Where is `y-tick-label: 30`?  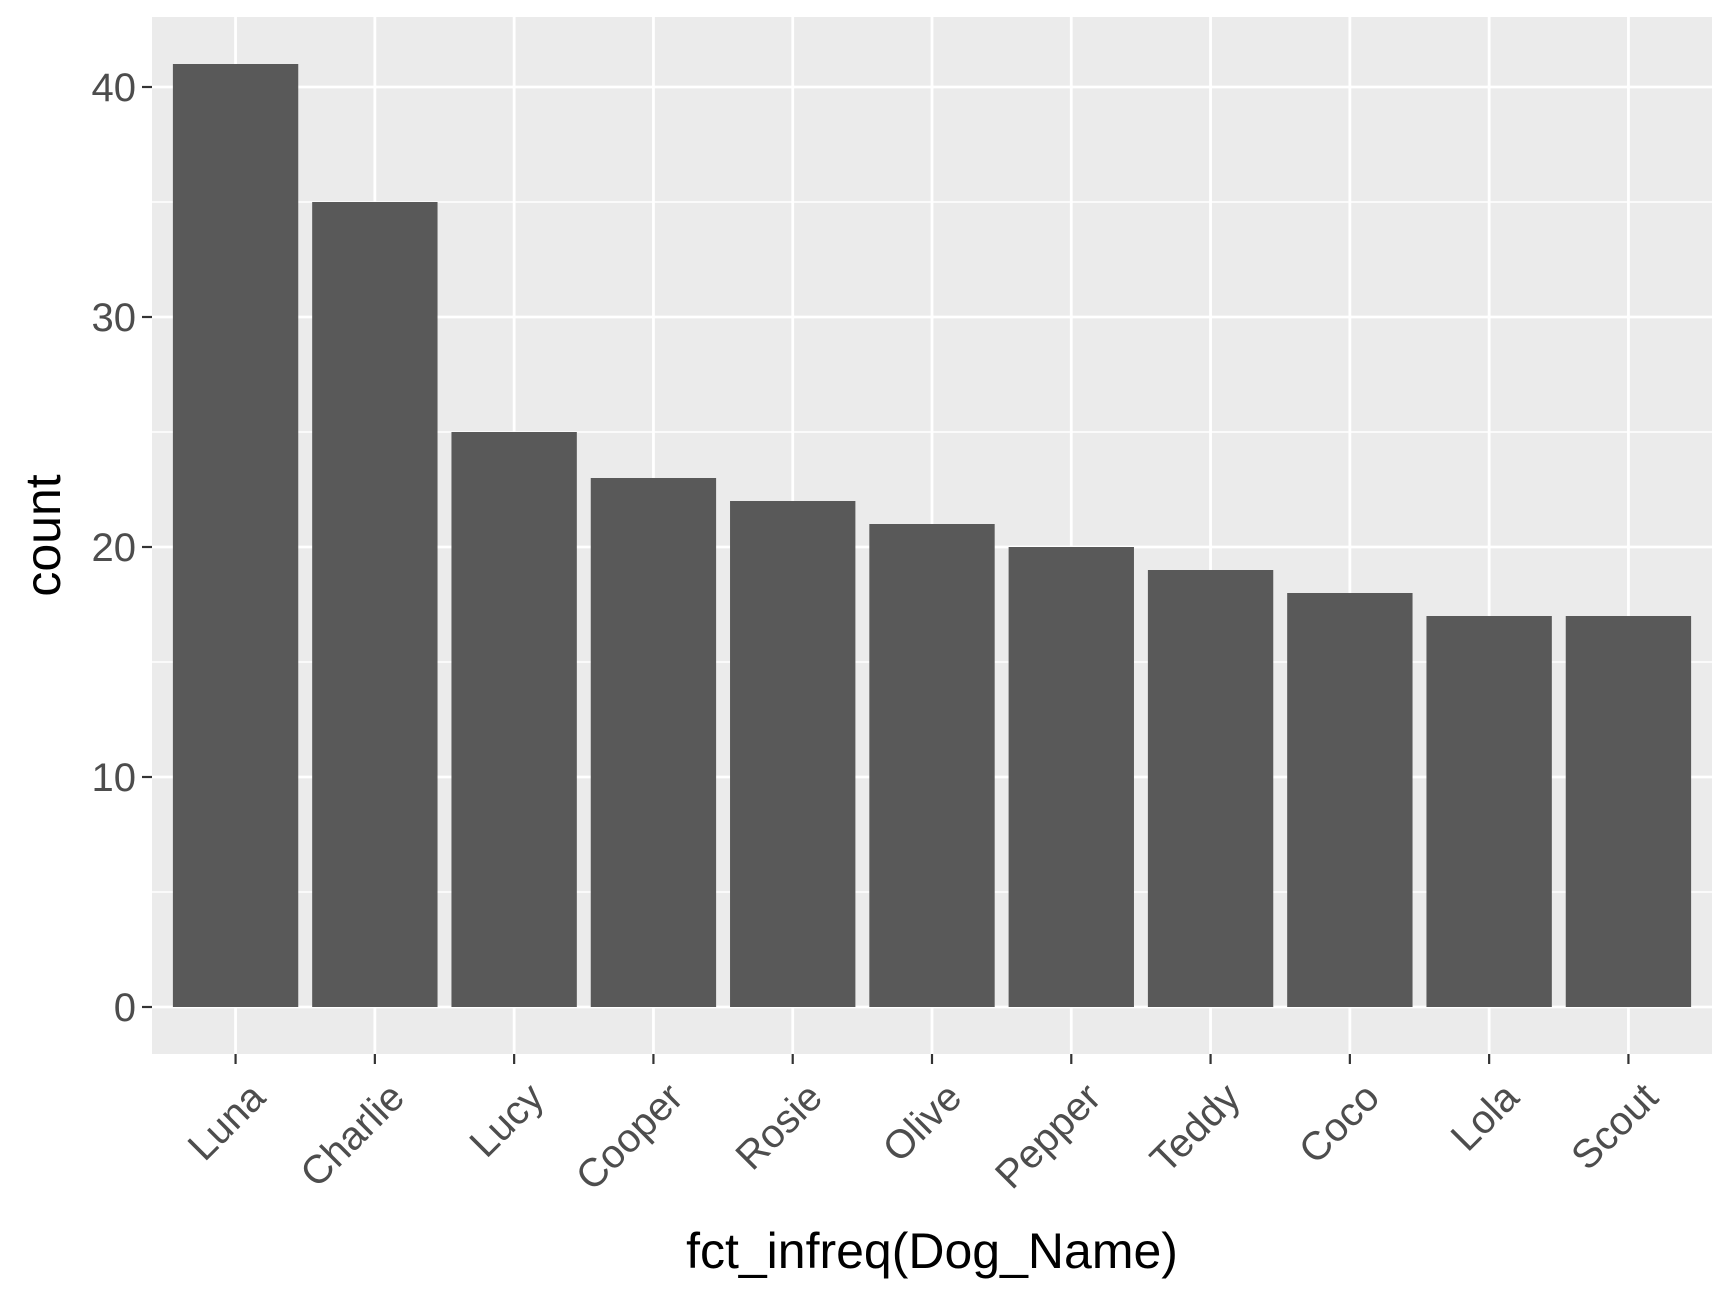 y-tick-label: 30 is located at coordinates (114, 318).